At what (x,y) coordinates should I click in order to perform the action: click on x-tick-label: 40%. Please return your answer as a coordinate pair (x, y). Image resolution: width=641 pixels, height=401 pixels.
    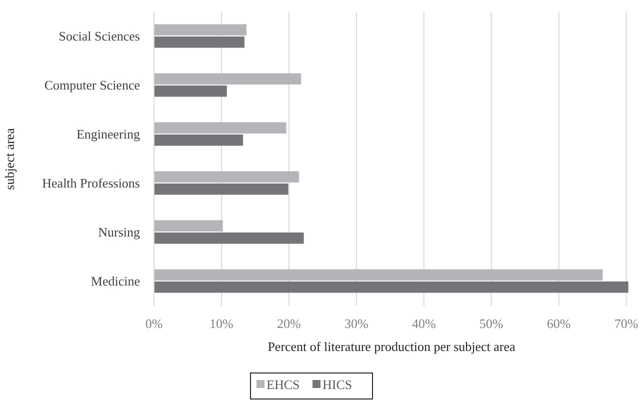
    Looking at the image, I should click on (424, 323).